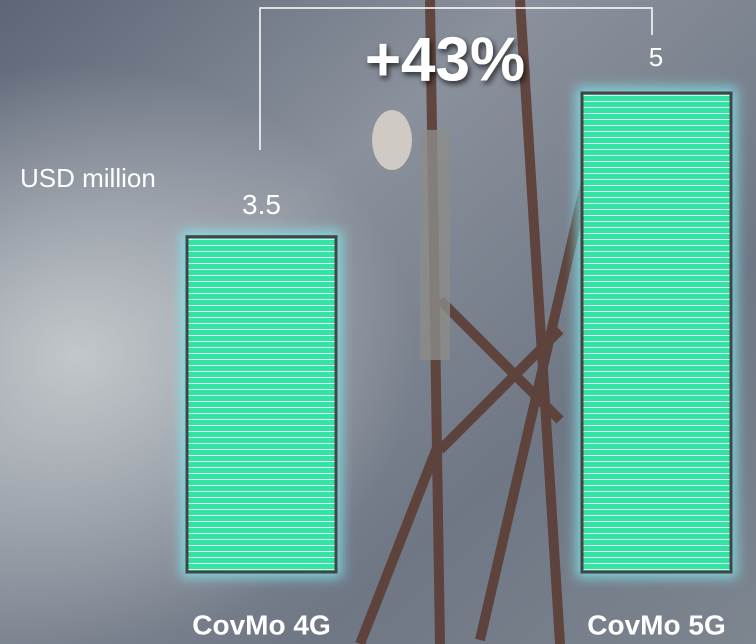  What do you see at coordinates (656, 624) in the screenshot?
I see `x-tick-label: CovMo 5G` at bounding box center [656, 624].